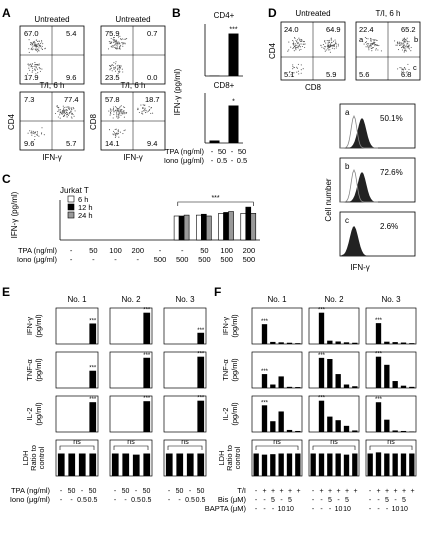 This screenshot has height=550, width=426. What do you see at coordinates (282, 509) in the screenshot?
I see `f-bapta-value: 10` at bounding box center [282, 509].